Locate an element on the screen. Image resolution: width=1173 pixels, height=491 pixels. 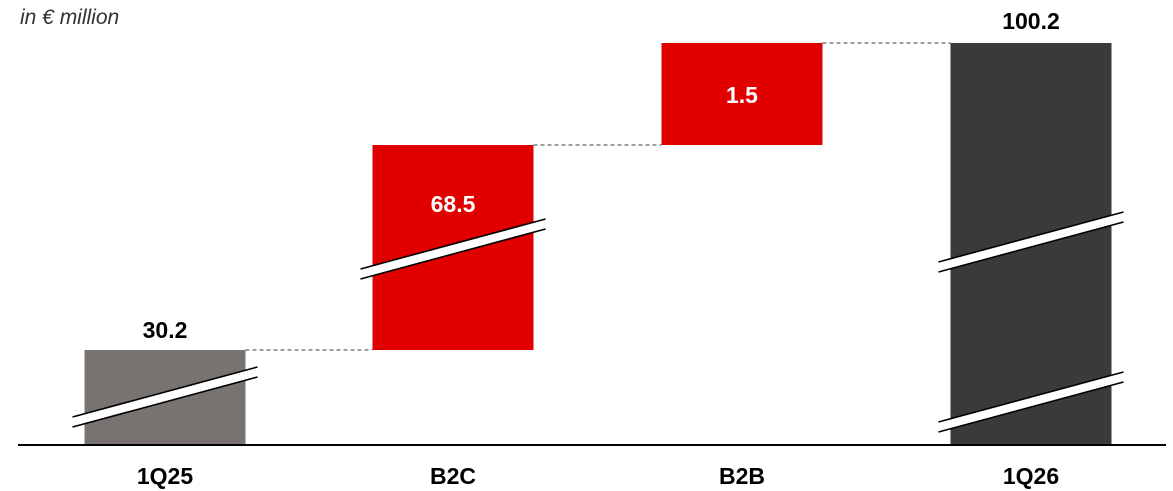
category-label: B2C is located at coordinates (453, 476).